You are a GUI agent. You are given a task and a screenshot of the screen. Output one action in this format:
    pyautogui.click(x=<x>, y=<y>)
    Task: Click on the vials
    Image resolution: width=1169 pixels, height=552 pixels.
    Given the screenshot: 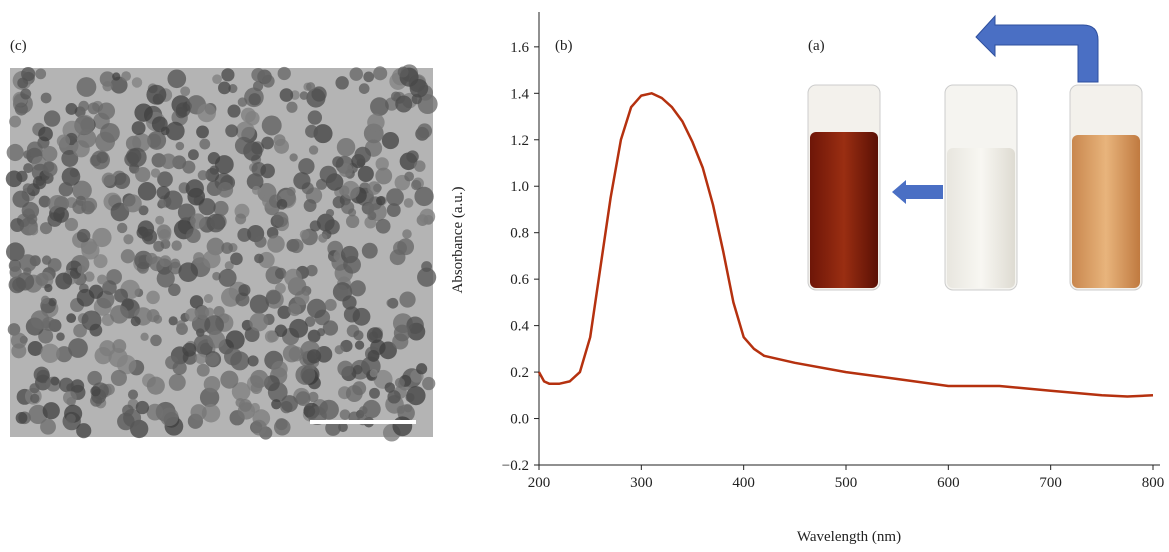 What is the action you would take?
    pyautogui.click(x=975, y=152)
    